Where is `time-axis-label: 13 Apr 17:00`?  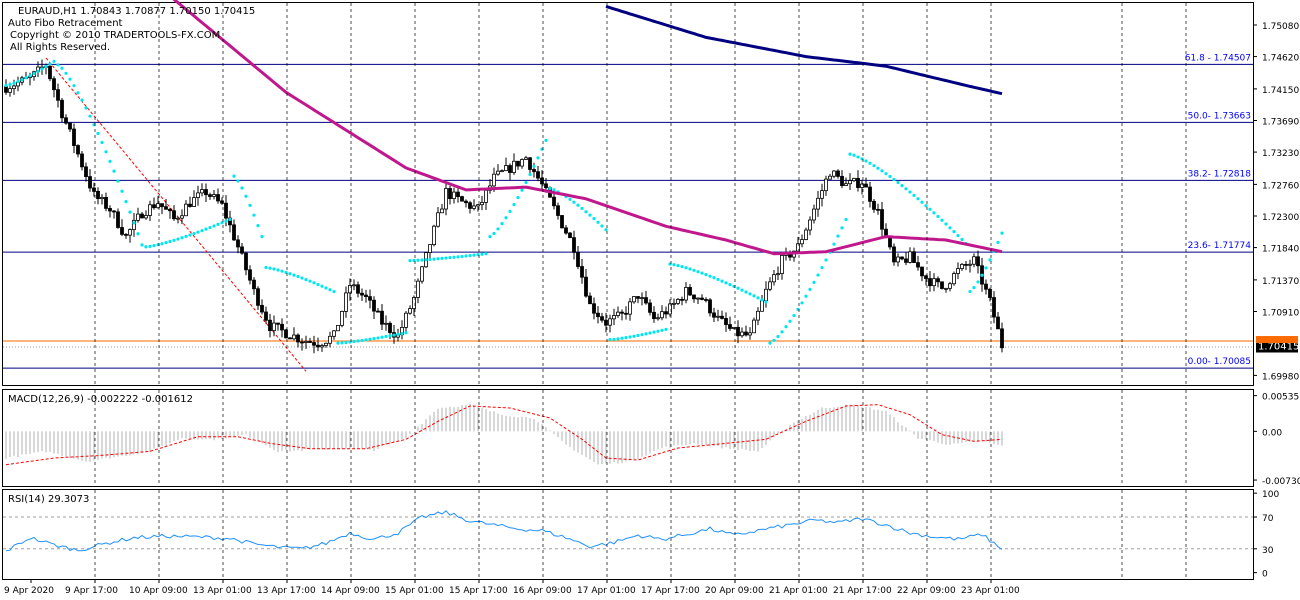
time-axis-label: 13 Apr 17:00 is located at coordinates (286, 591).